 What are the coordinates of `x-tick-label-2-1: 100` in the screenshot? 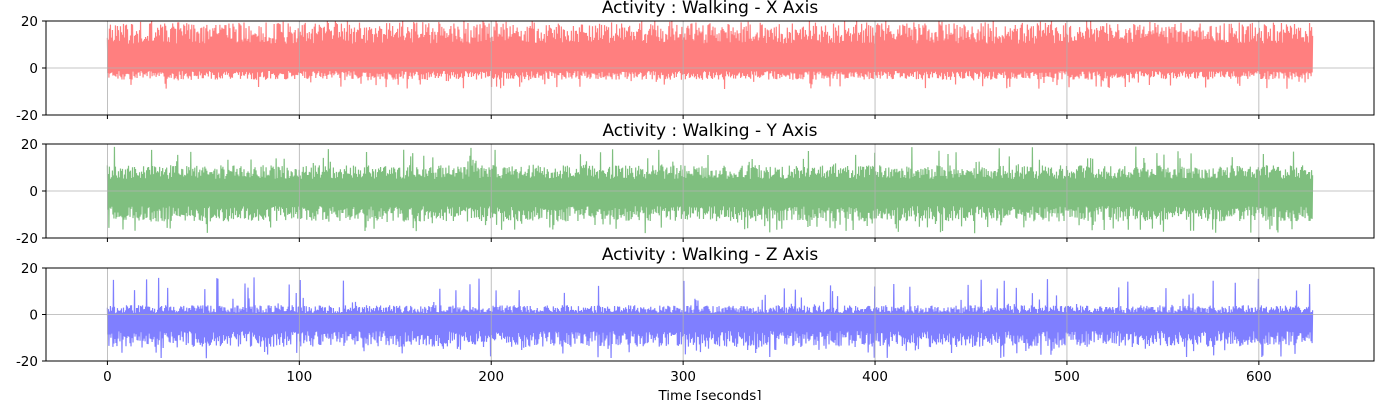 It's located at (299, 377).